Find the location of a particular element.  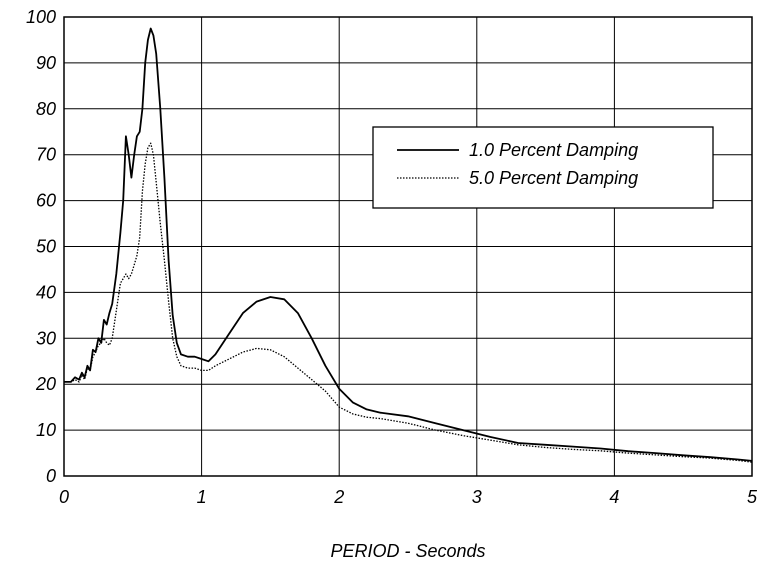

y-tick-label: 90 is located at coordinates (46, 63).